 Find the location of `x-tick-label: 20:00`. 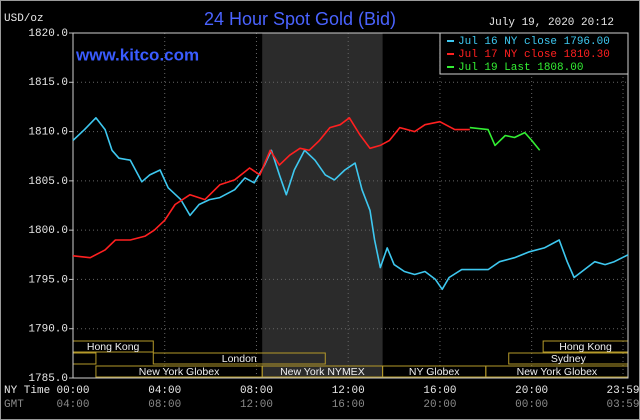

x-tick-label: 20:00 is located at coordinates (531, 391).